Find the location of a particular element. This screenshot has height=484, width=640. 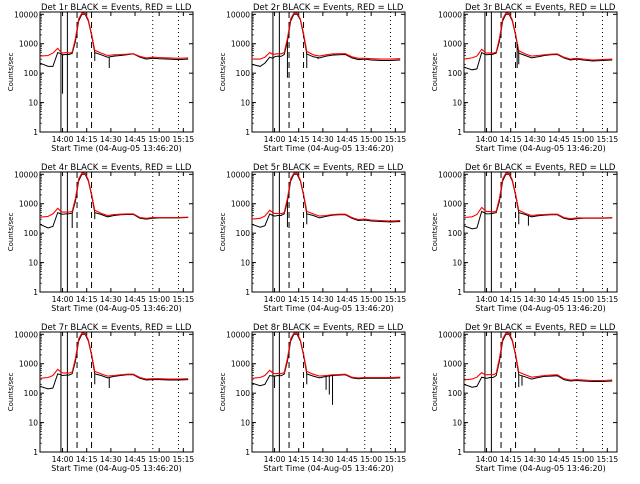

panel-title: Det 7r BLACK = Events, RED = LLD is located at coordinates (116, 328).